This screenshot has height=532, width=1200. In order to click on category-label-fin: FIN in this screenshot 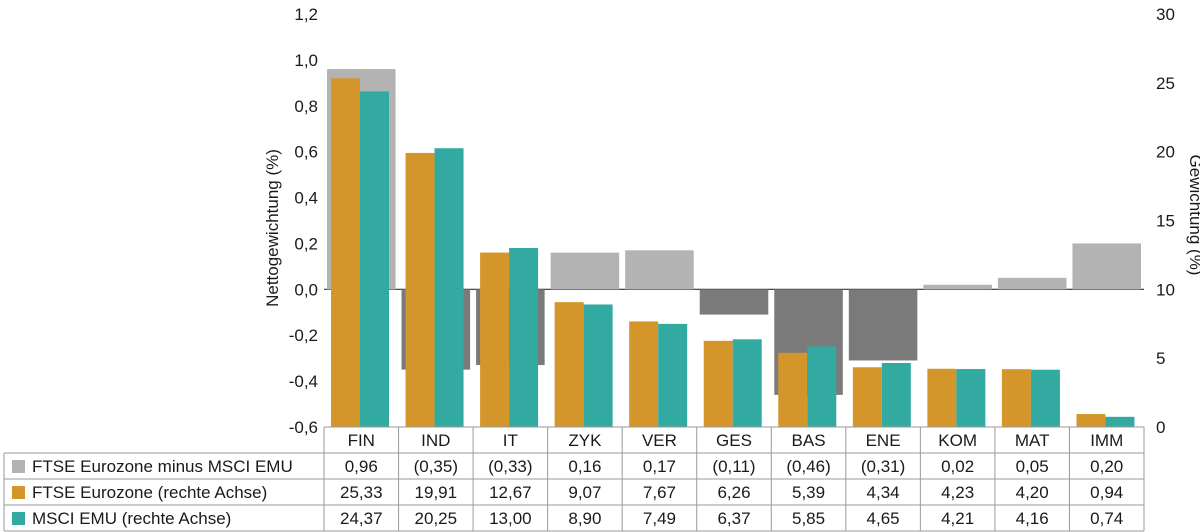, I will do `click(361, 440)`.